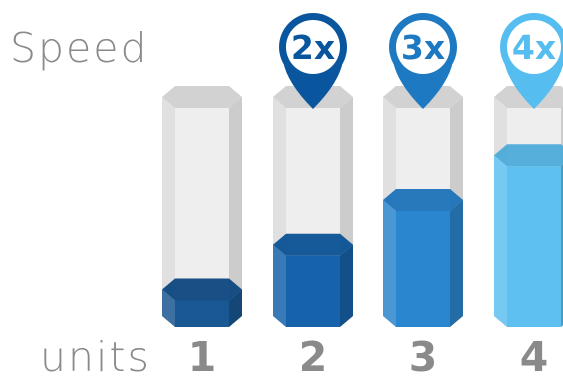 Image resolution: width=563 pixels, height=377 pixels. I want to click on data-label-pin-4: 4x, so click(531, 61).